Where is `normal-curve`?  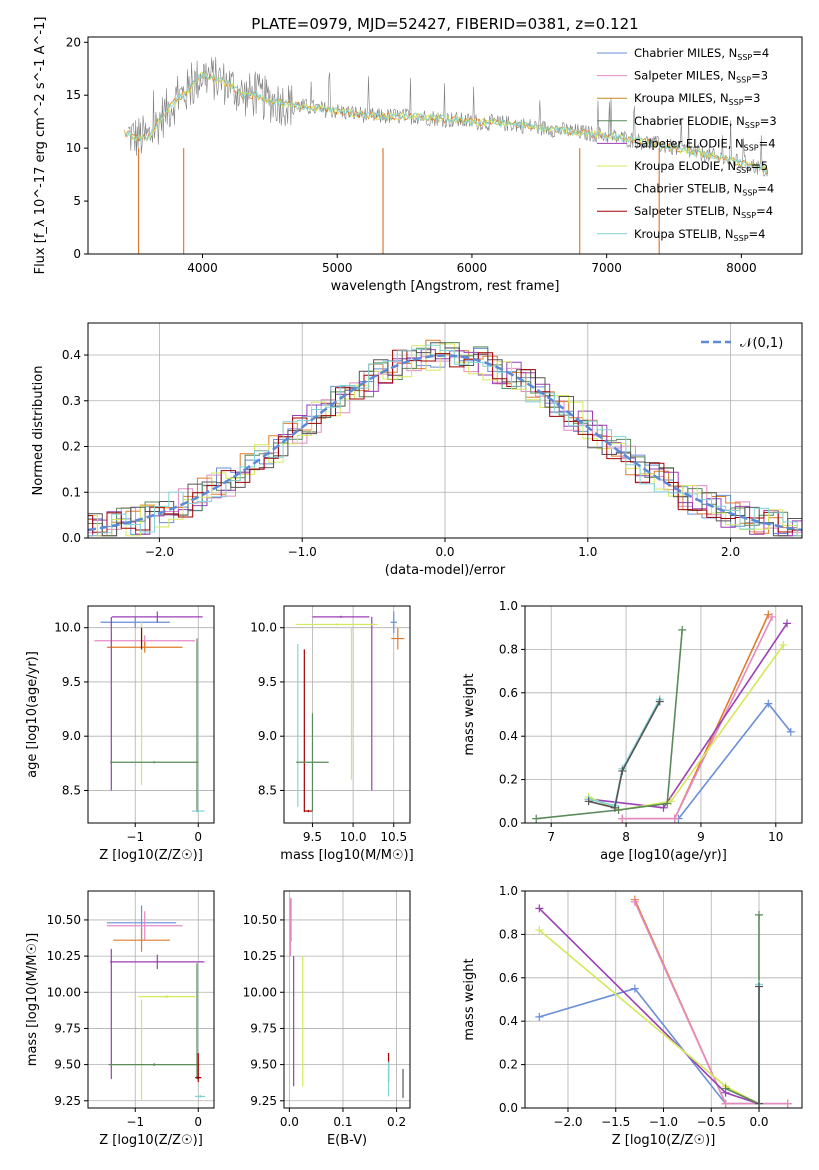
normal-curve is located at coordinates (445, 443).